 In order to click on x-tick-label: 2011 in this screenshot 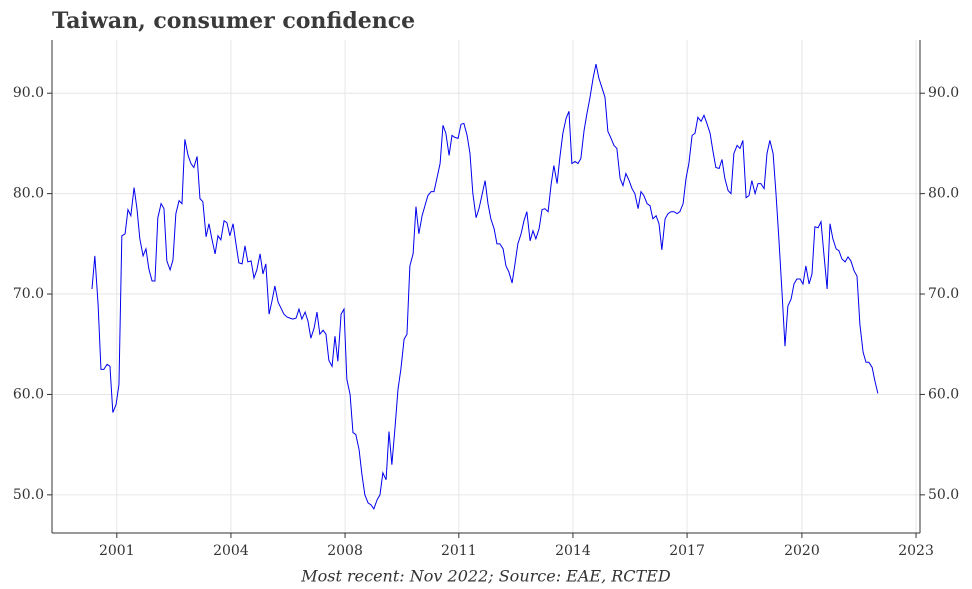, I will do `click(459, 551)`.